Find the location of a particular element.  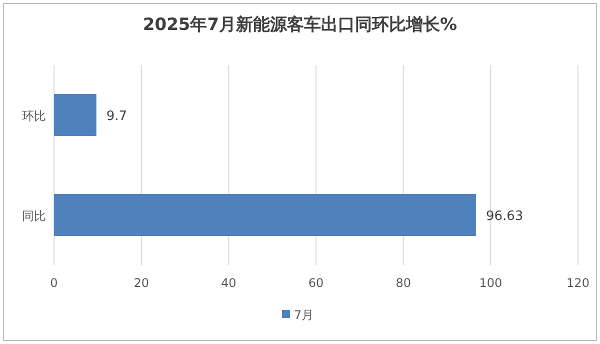

ytick: 环比 is located at coordinates (34, 116).